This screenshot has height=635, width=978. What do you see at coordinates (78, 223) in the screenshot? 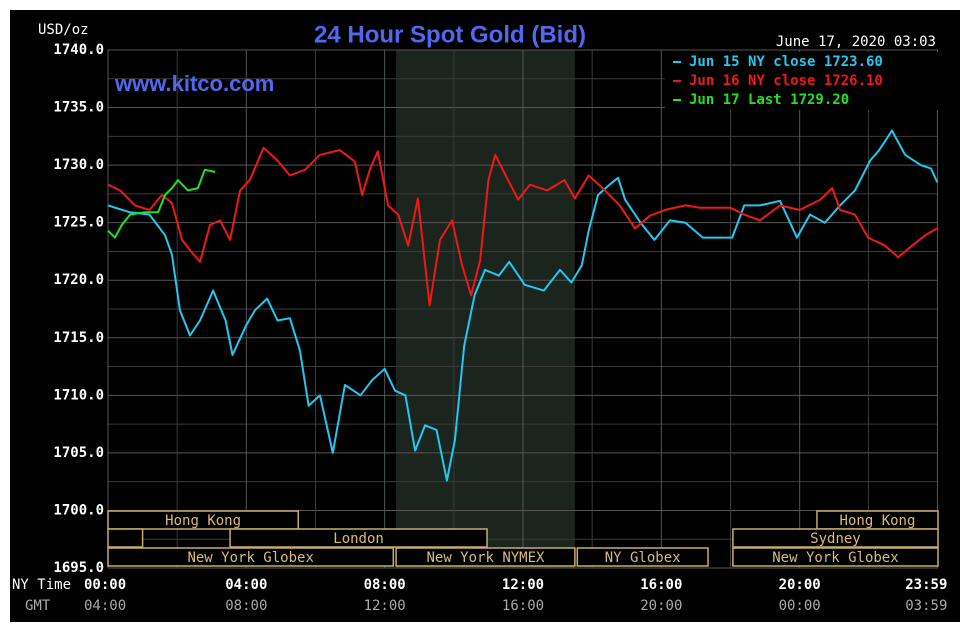
I see `y-tick-label: 1725.0` at bounding box center [78, 223].